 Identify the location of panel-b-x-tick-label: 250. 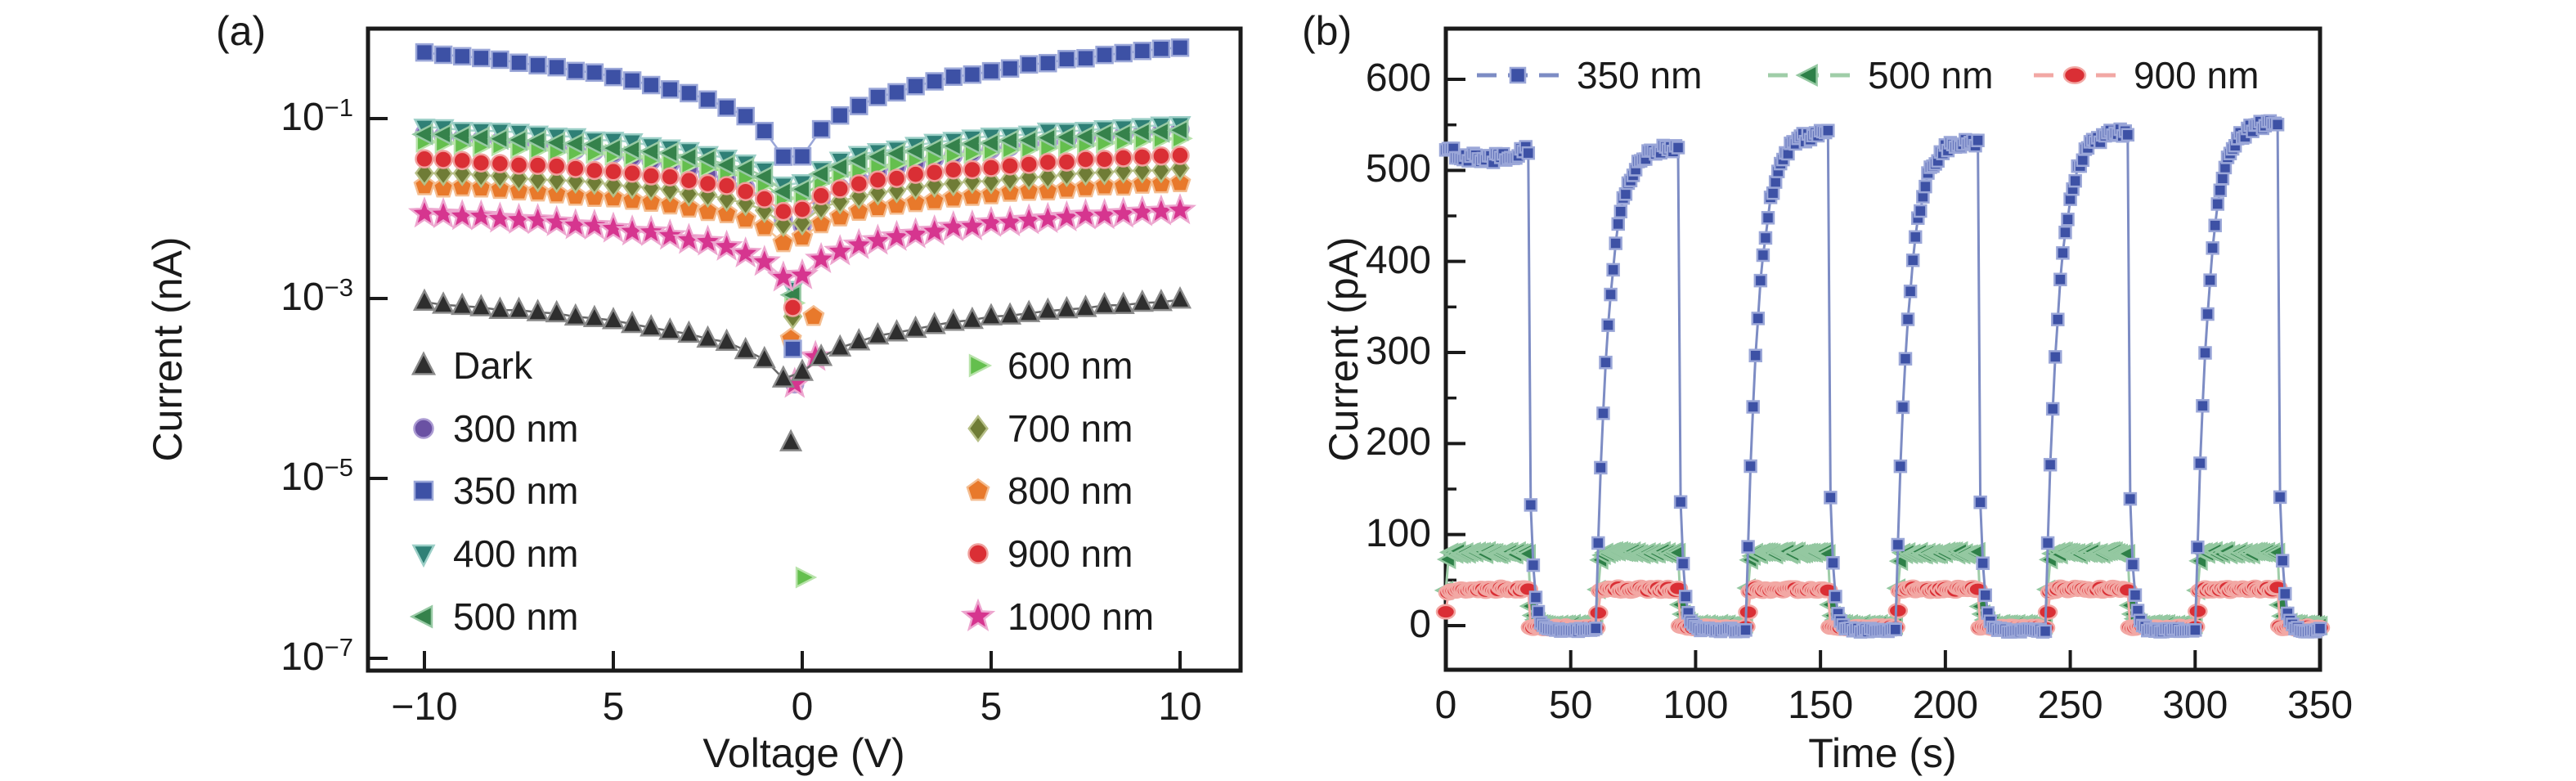
(2070, 706).